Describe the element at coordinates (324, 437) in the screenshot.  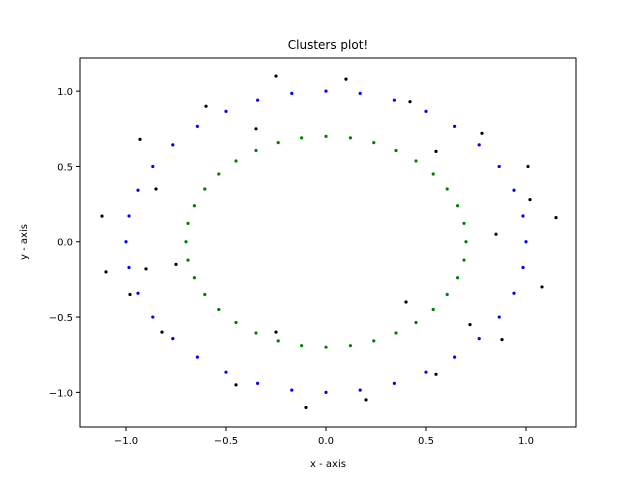
I see `x-ticks: −1.0 −0.5 0.0 0.5 1.0` at that location.